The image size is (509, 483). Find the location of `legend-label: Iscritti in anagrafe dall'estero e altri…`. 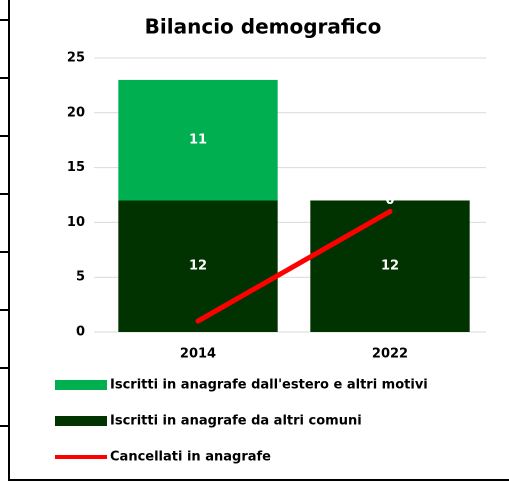

legend-label: Iscritti in anagrafe dall'estero e altri… is located at coordinates (269, 385).